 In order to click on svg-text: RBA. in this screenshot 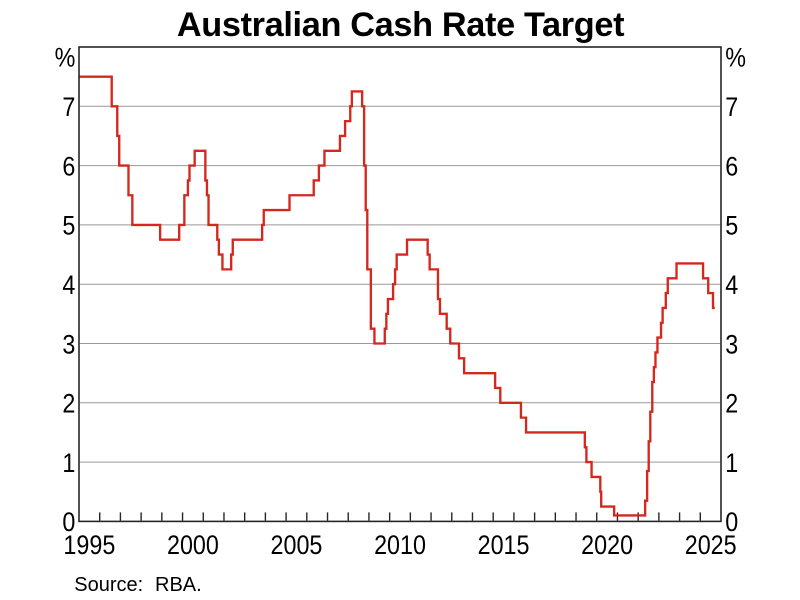, I will do `click(178, 585)`.